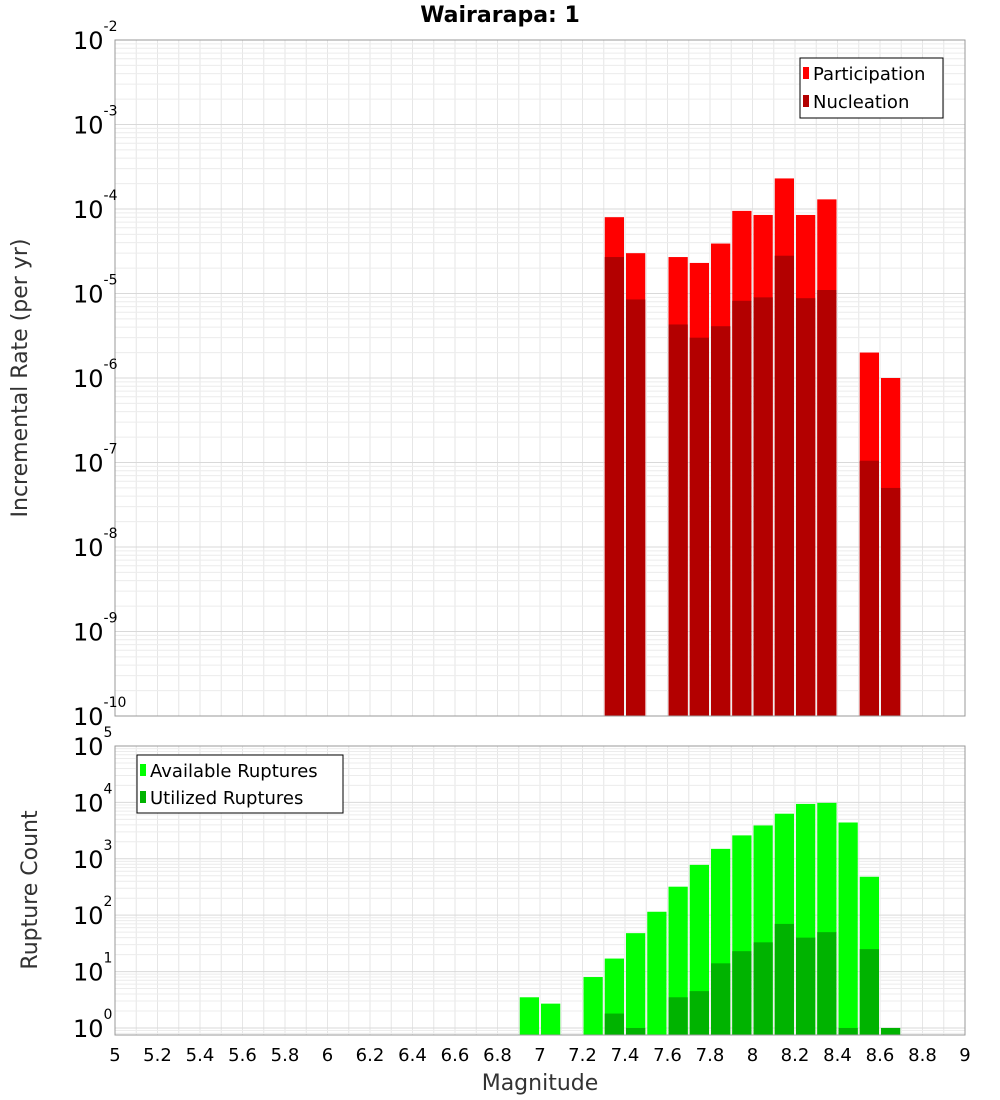 The height and width of the screenshot is (1100, 1000). Describe the element at coordinates (806, 73) in the screenshot. I see `participation-legend-swatch` at that location.